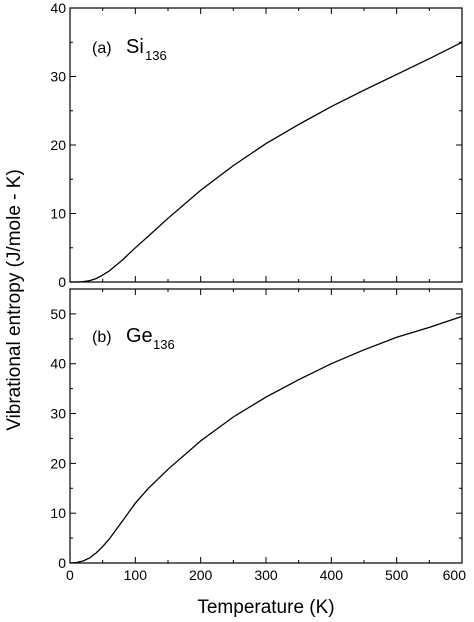 This screenshot has height=622, width=474. I want to click on x-axis-title: Temperature (K), so click(265, 607).